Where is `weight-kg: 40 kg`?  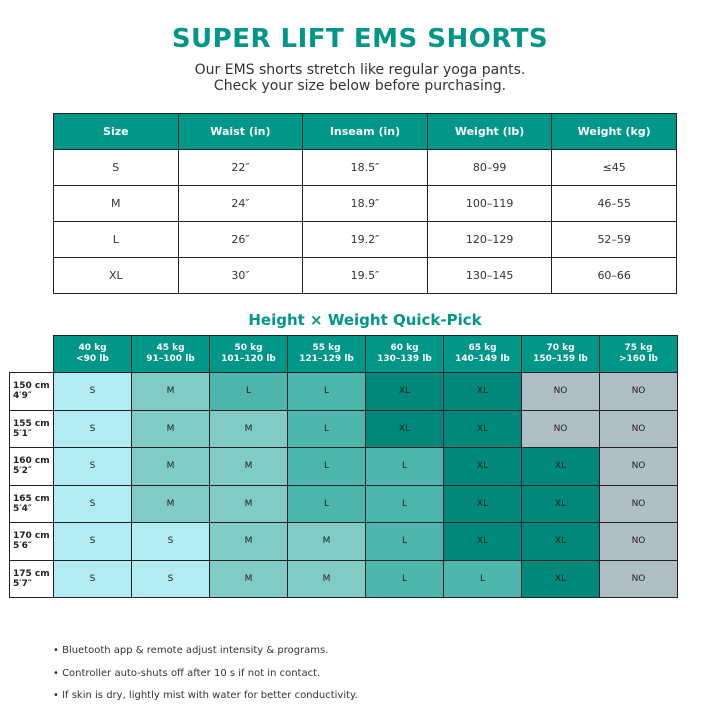 weight-kg: 40 kg is located at coordinates (92, 348).